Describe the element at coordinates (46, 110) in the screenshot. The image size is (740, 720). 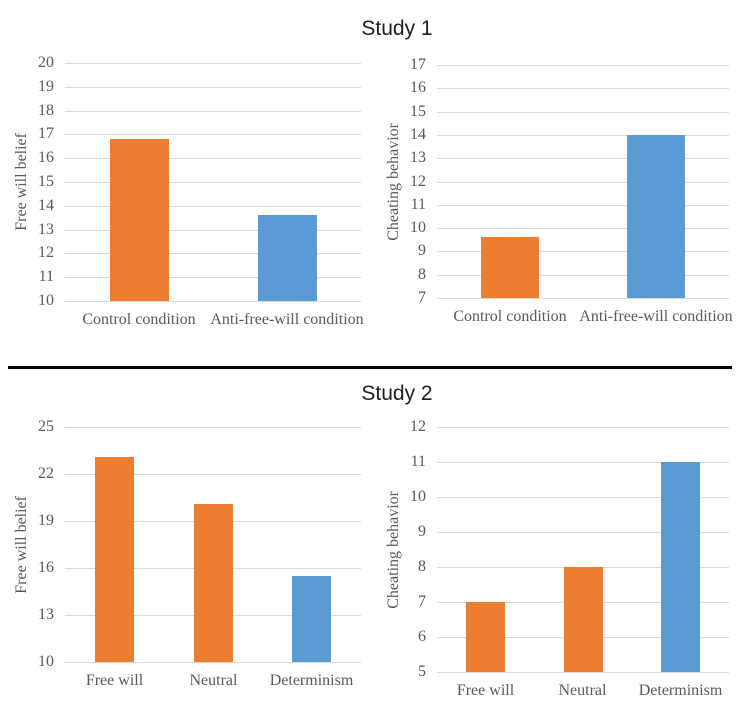
I see `y-tick-label: 18` at that location.